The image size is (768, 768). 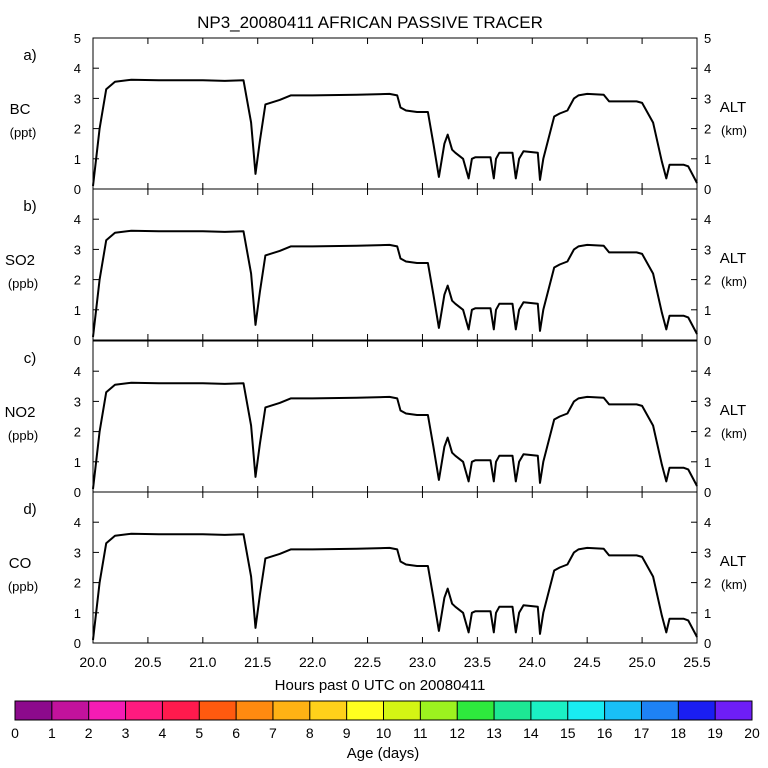 I want to click on chart-title: NP3_20080411 AFRICAN PASSIVE TRACER, so click(x=370, y=22).